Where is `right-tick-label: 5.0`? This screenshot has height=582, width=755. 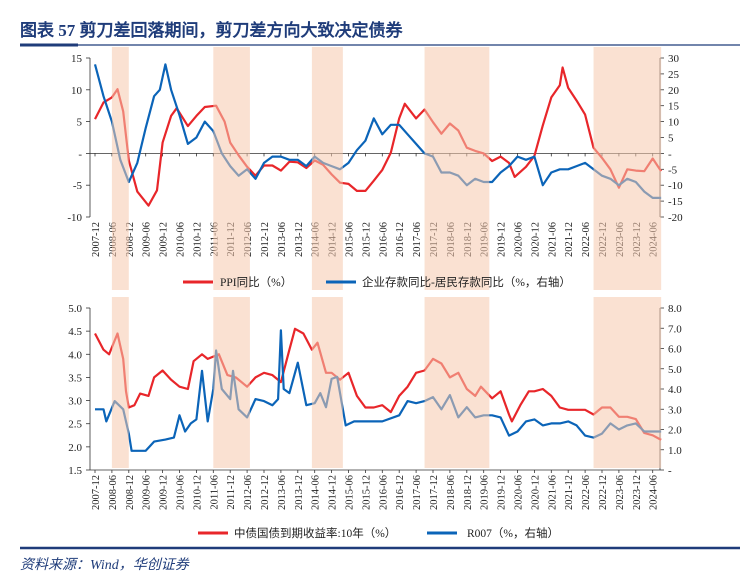
right-tick-label: 5.0 is located at coordinates (675, 370).